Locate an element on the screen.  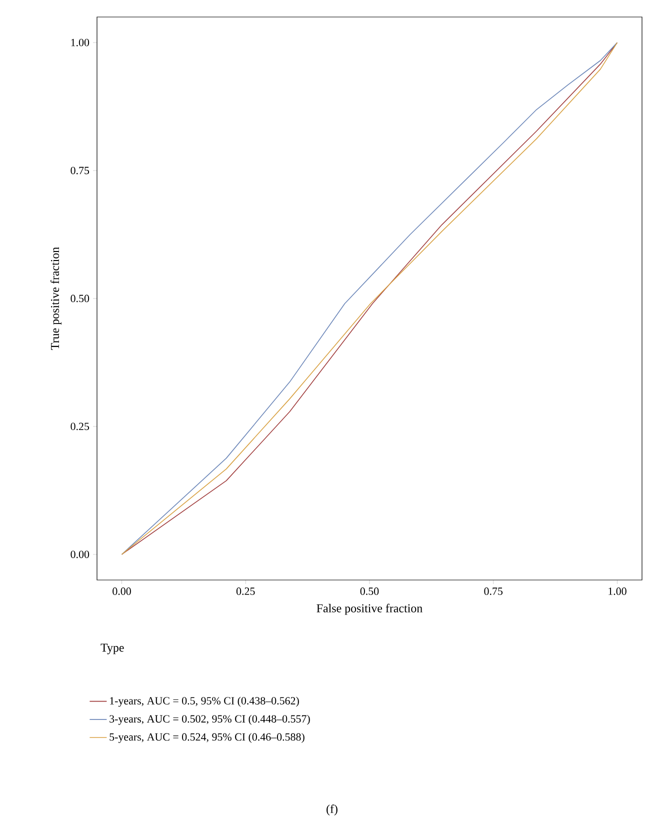
y-tick-label: 0.25 is located at coordinates (80, 426).